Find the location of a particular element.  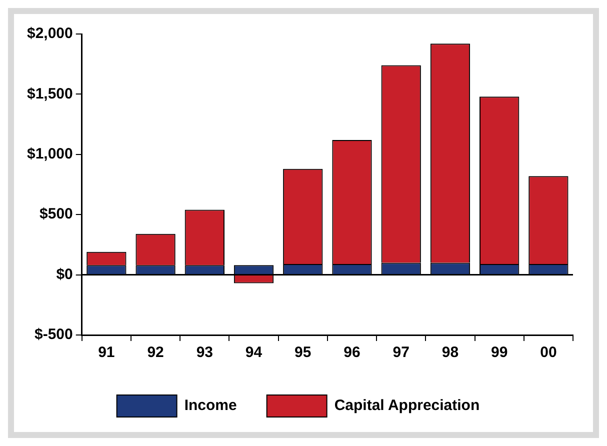

x-tick-label: 94 is located at coordinates (254, 353).